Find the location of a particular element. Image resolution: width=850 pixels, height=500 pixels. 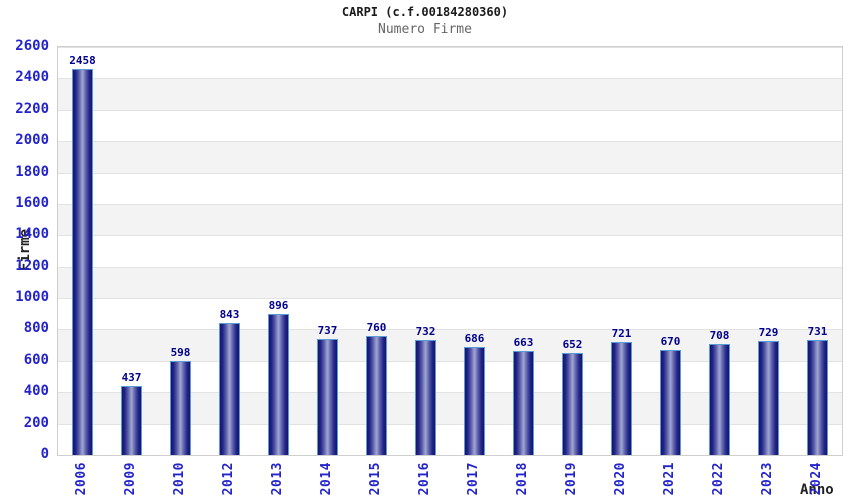

x-tick-label: 2020 is located at coordinates (620, 479).